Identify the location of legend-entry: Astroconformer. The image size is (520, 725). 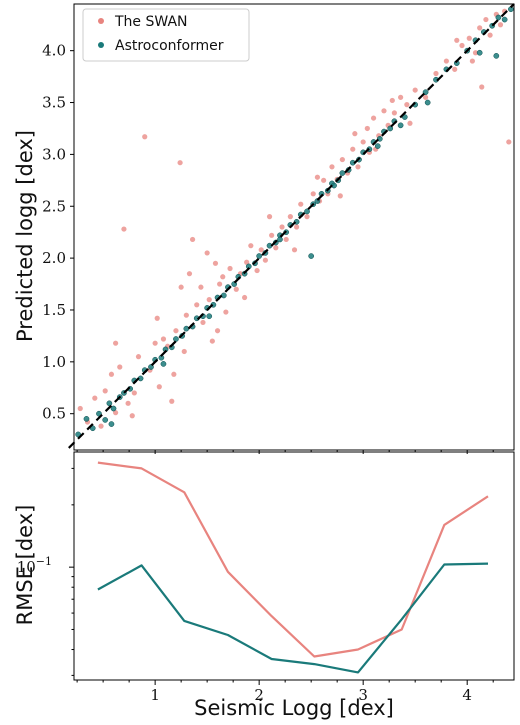
(169, 46).